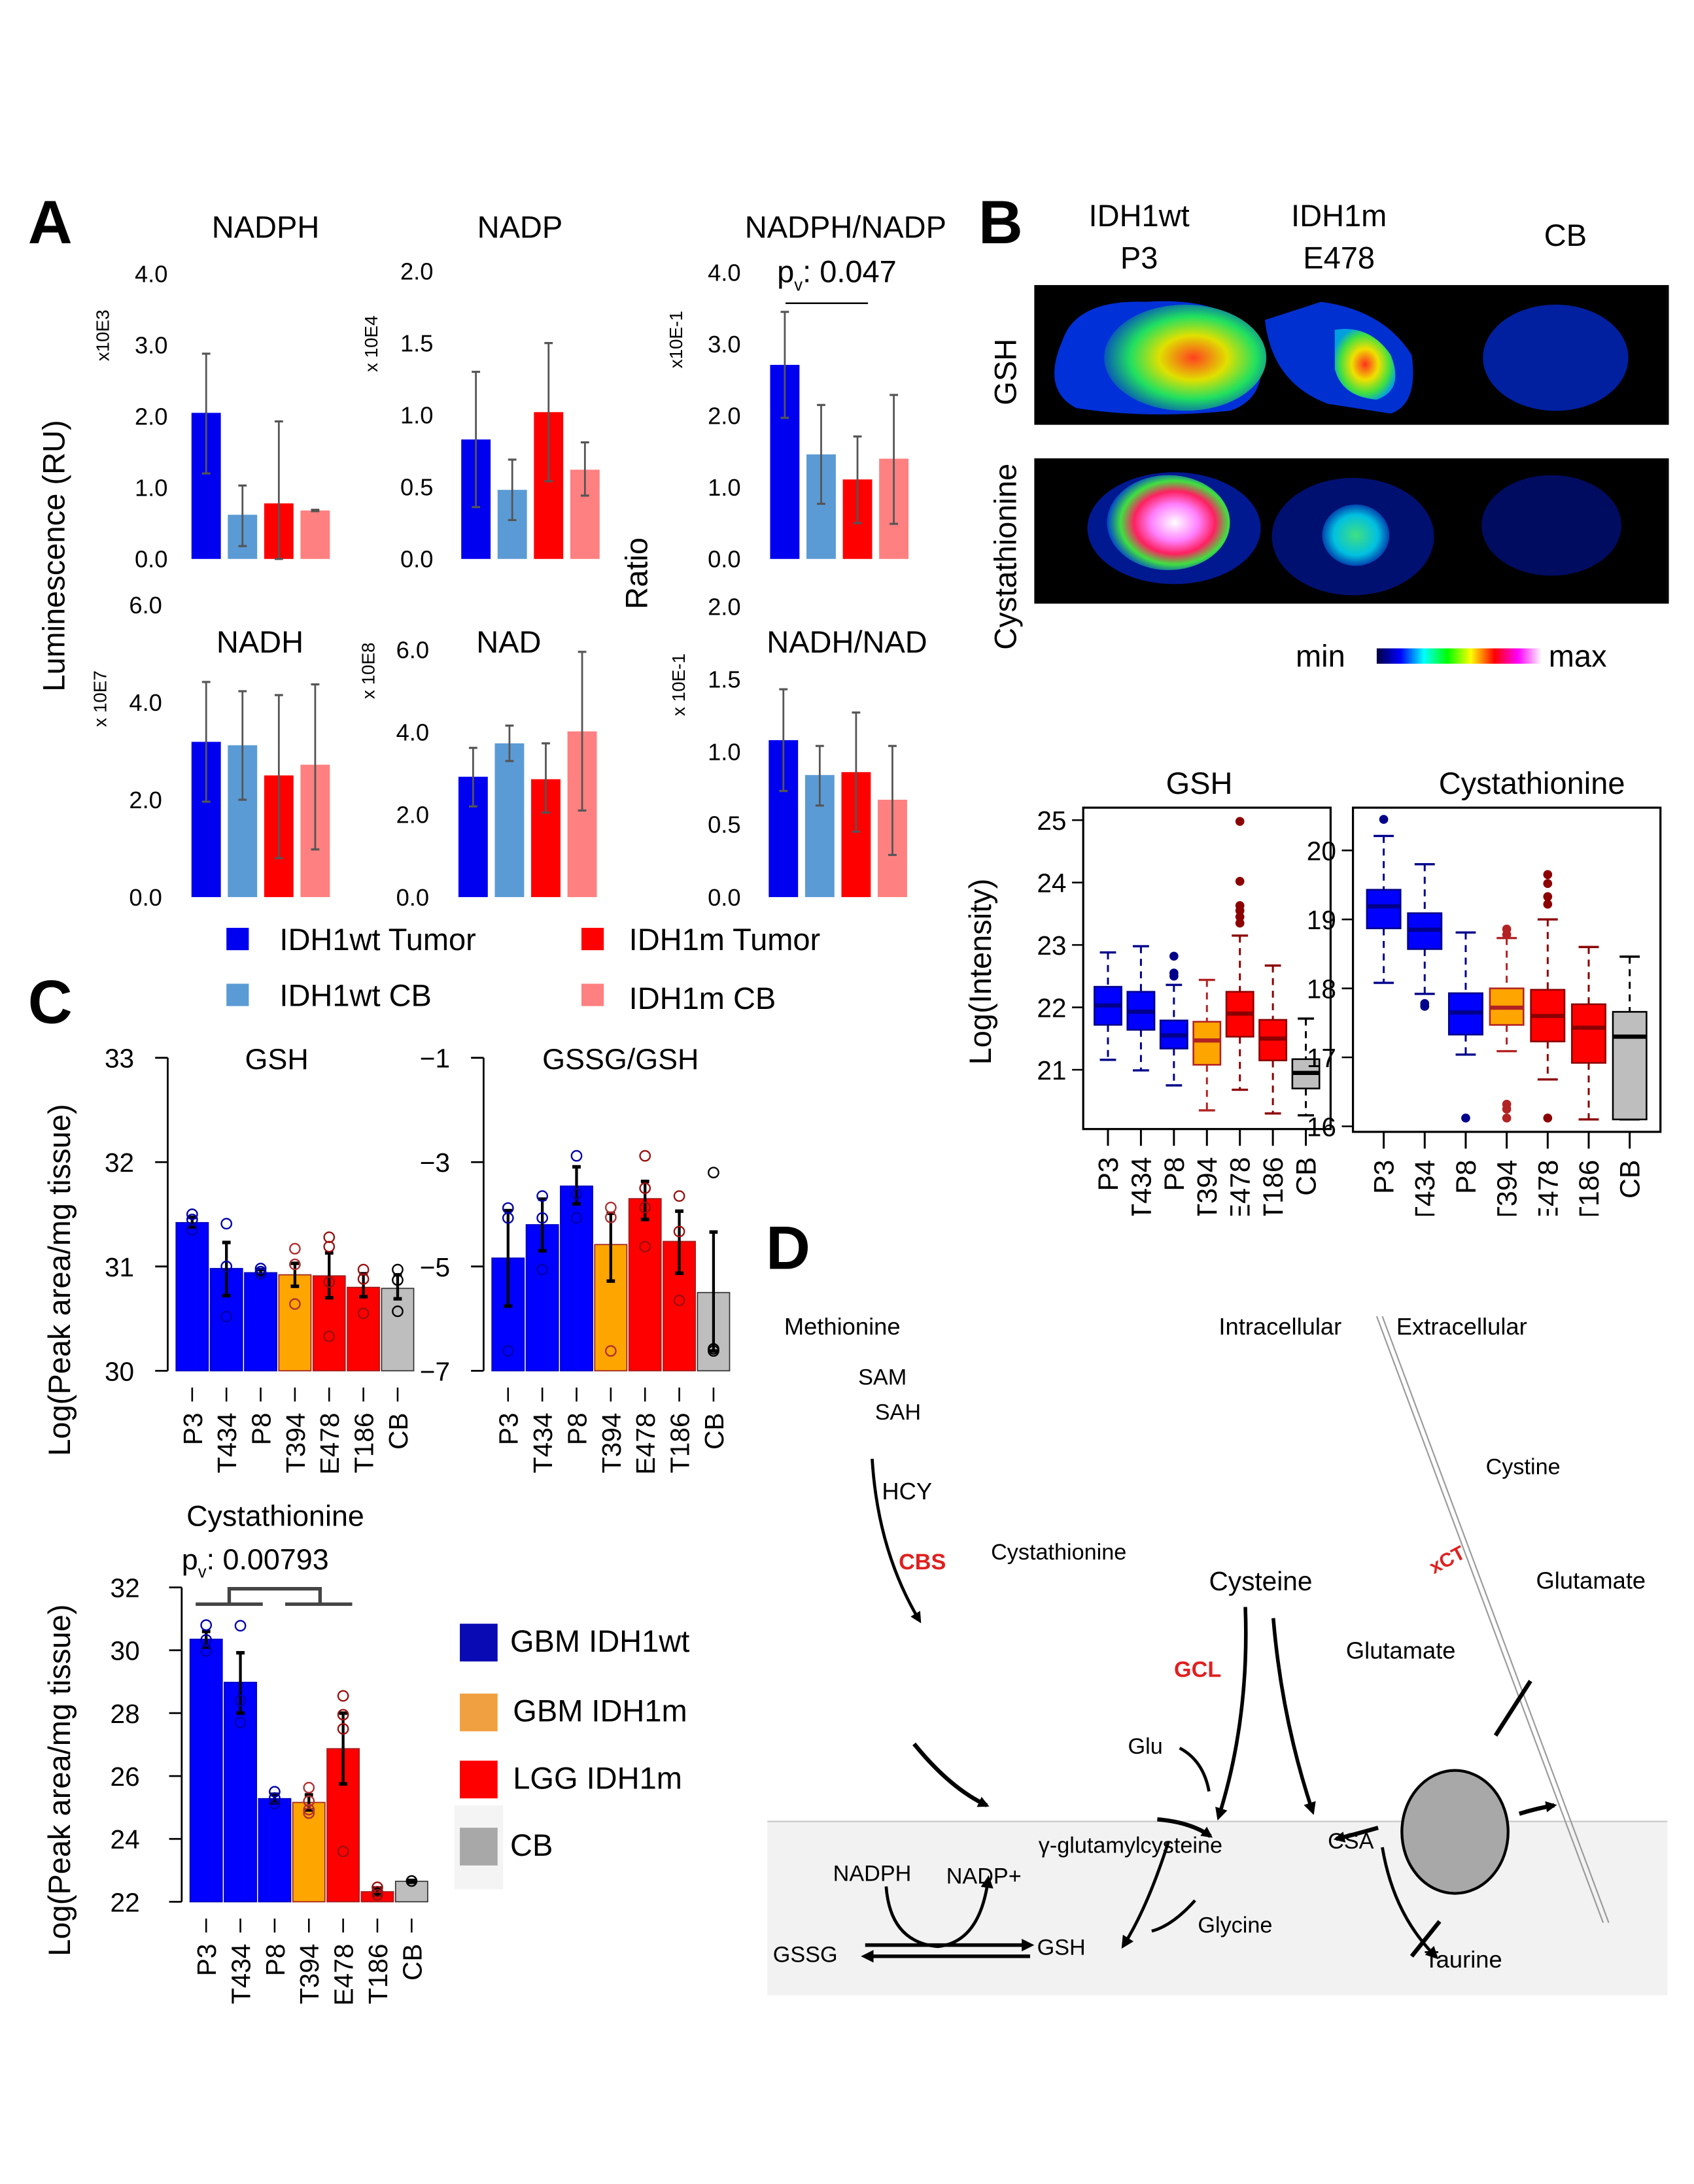 The image size is (1694, 2184). I want to click on y-tick-label: 4.0, so click(413, 732).